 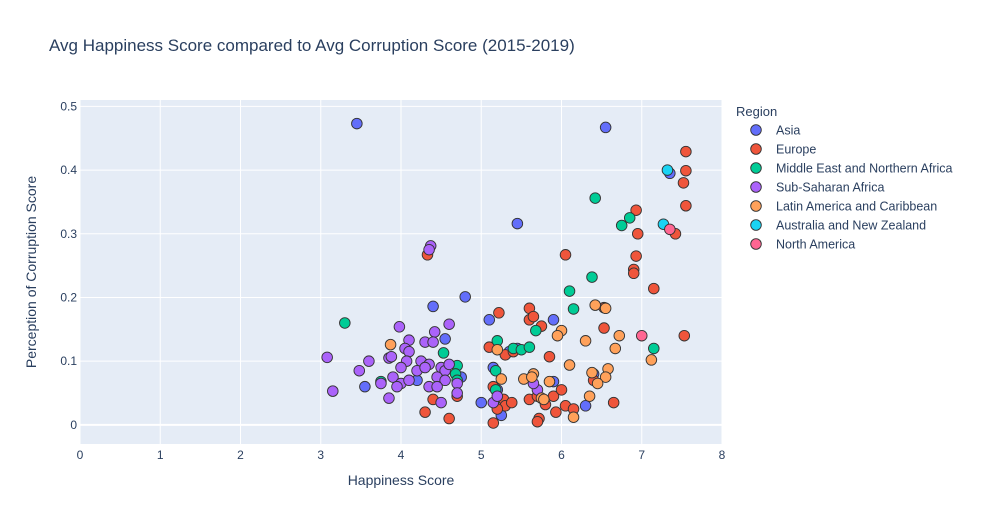 I want to click on legend-item-europe: Europe, so click(x=783, y=150).